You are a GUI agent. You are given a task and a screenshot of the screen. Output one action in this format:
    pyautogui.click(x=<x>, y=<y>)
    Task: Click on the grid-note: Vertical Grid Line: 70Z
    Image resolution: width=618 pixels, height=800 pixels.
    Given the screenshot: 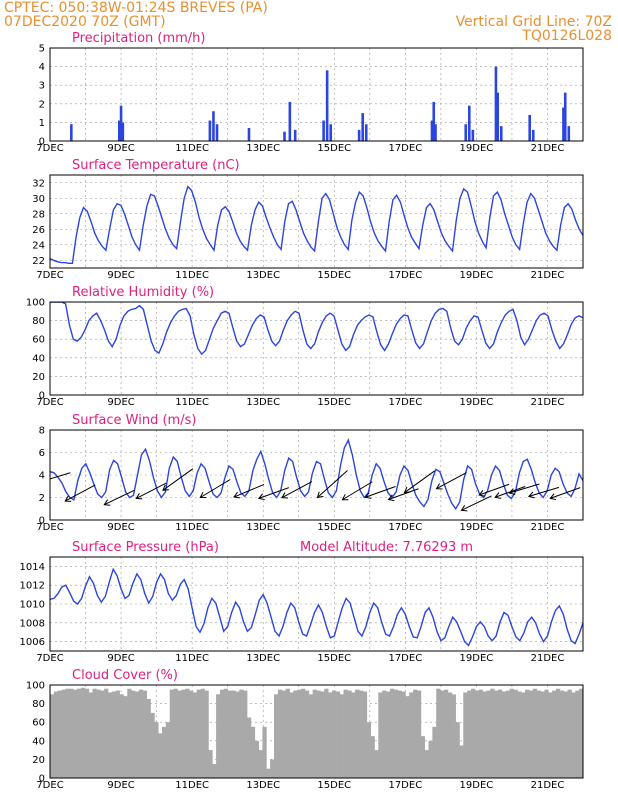 What is the action you would take?
    pyautogui.click(x=534, y=22)
    